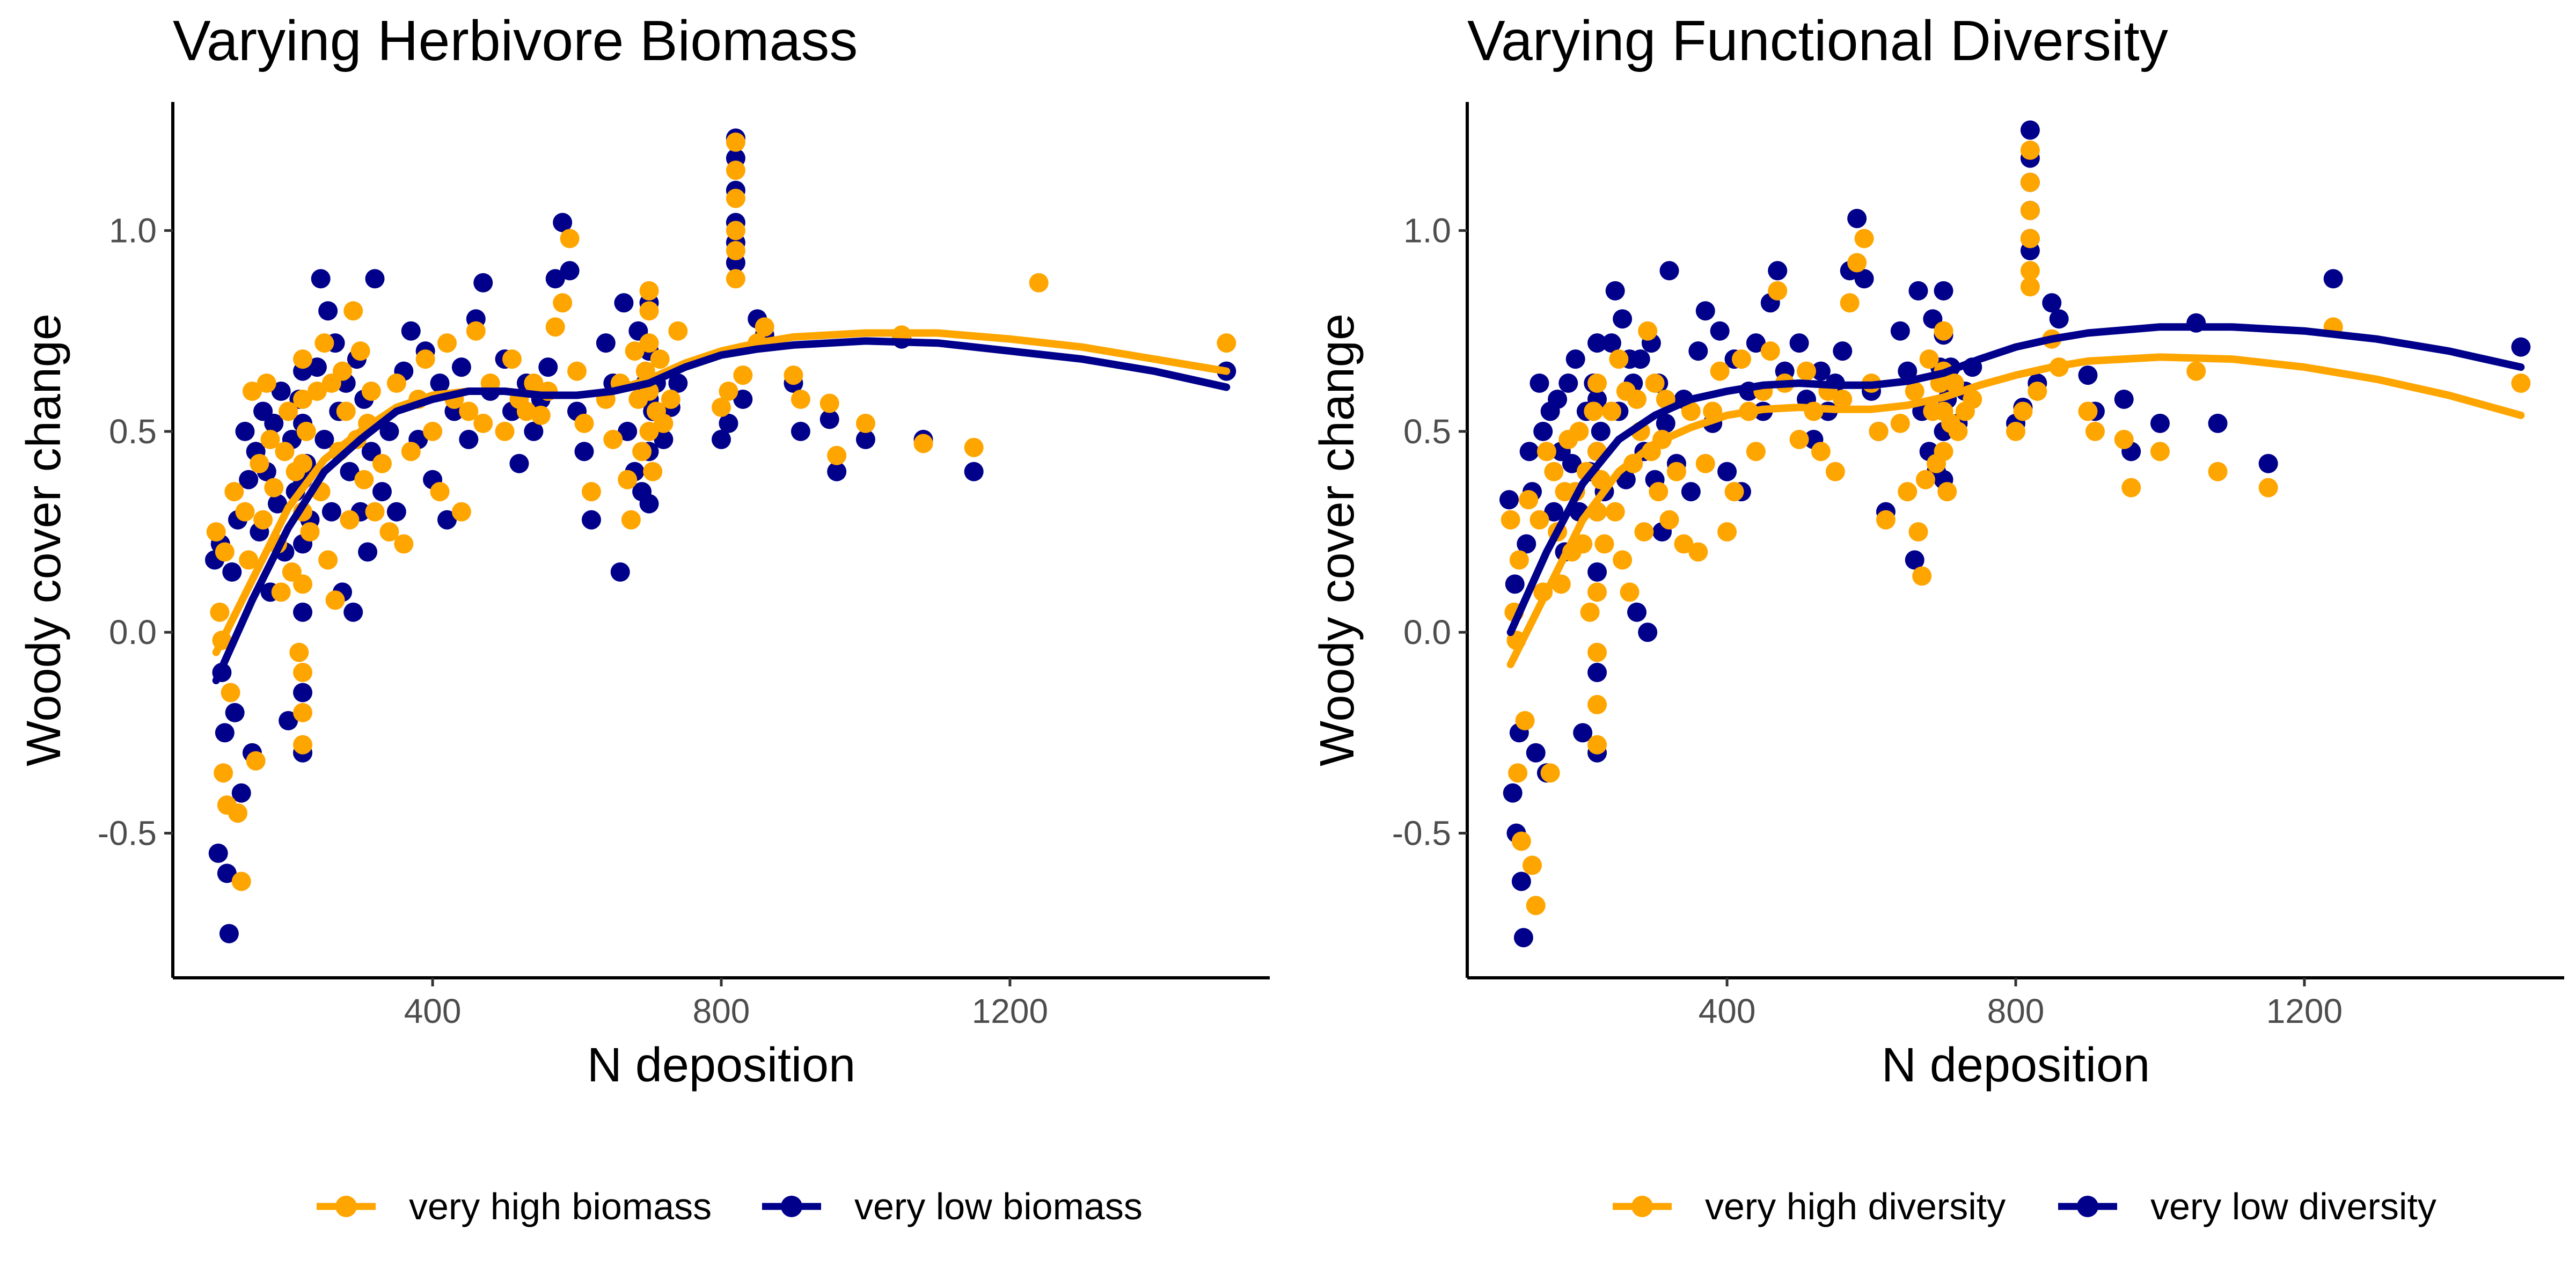  Describe the element at coordinates (515, 40) in the screenshot. I see `panel-title: Varying Herbivore Biomass` at that location.